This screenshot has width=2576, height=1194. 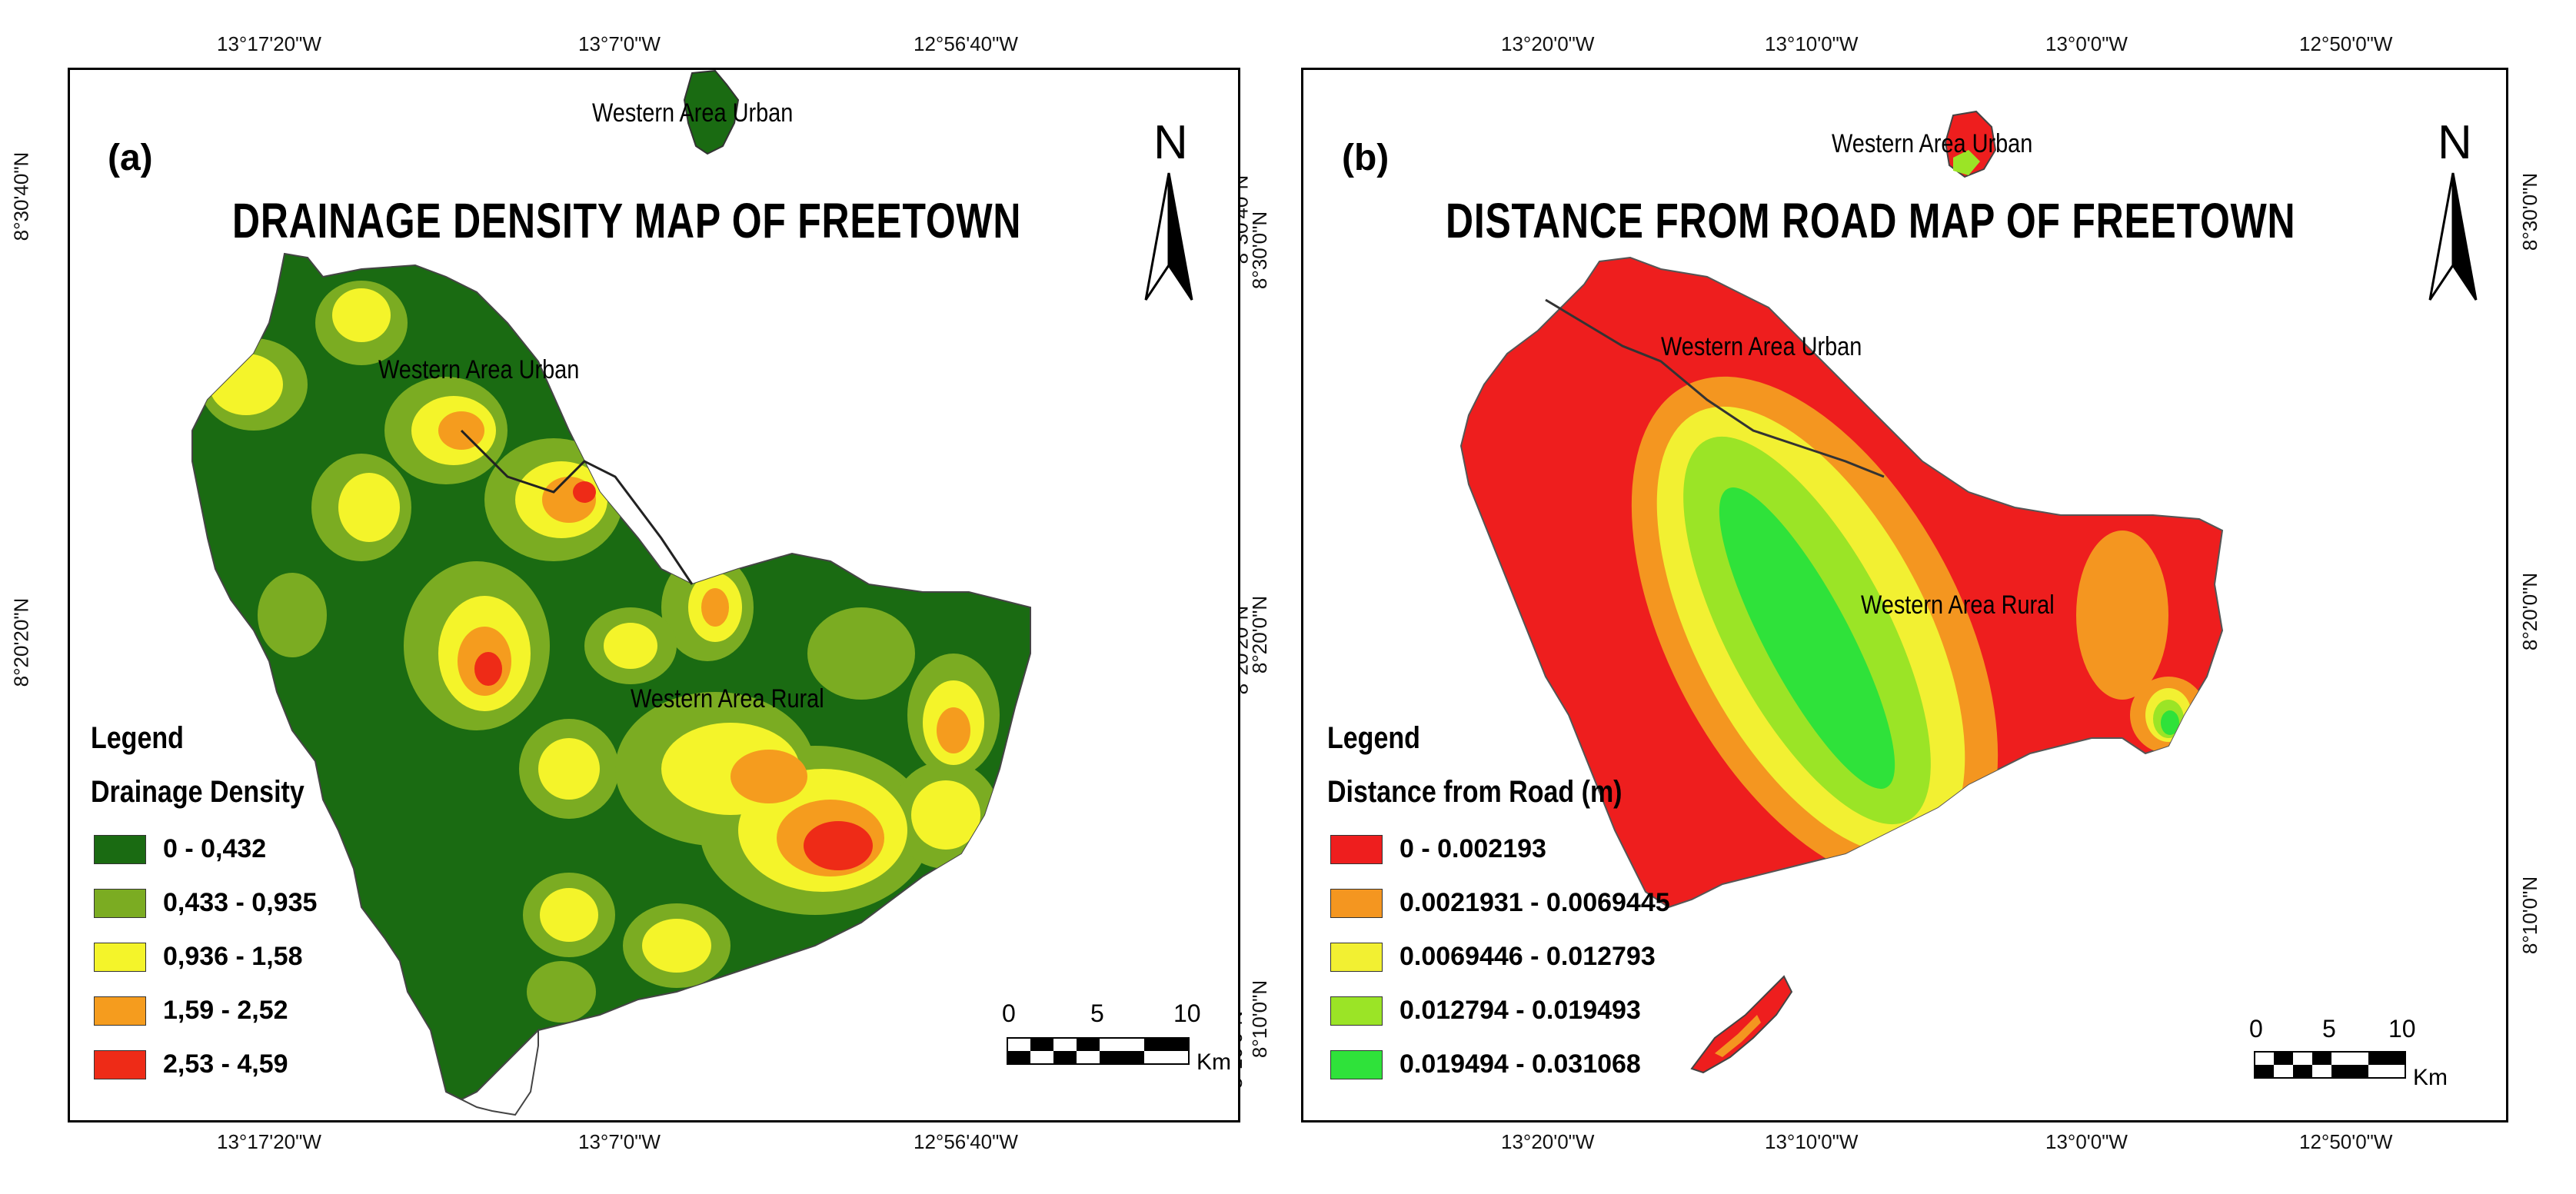 What do you see at coordinates (1009, 1013) in the screenshot?
I see `scale-tick-a-0: 0` at bounding box center [1009, 1013].